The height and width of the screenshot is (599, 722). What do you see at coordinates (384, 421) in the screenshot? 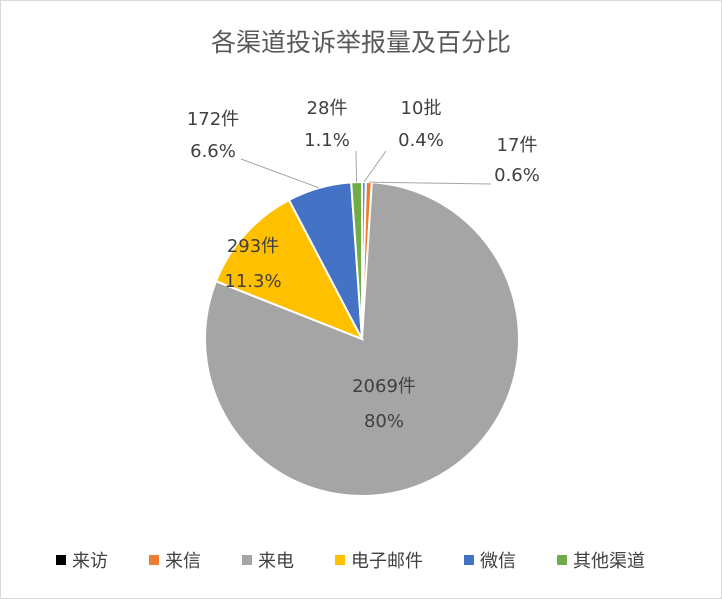
I see `data-label-percent-2: 80%` at bounding box center [384, 421].